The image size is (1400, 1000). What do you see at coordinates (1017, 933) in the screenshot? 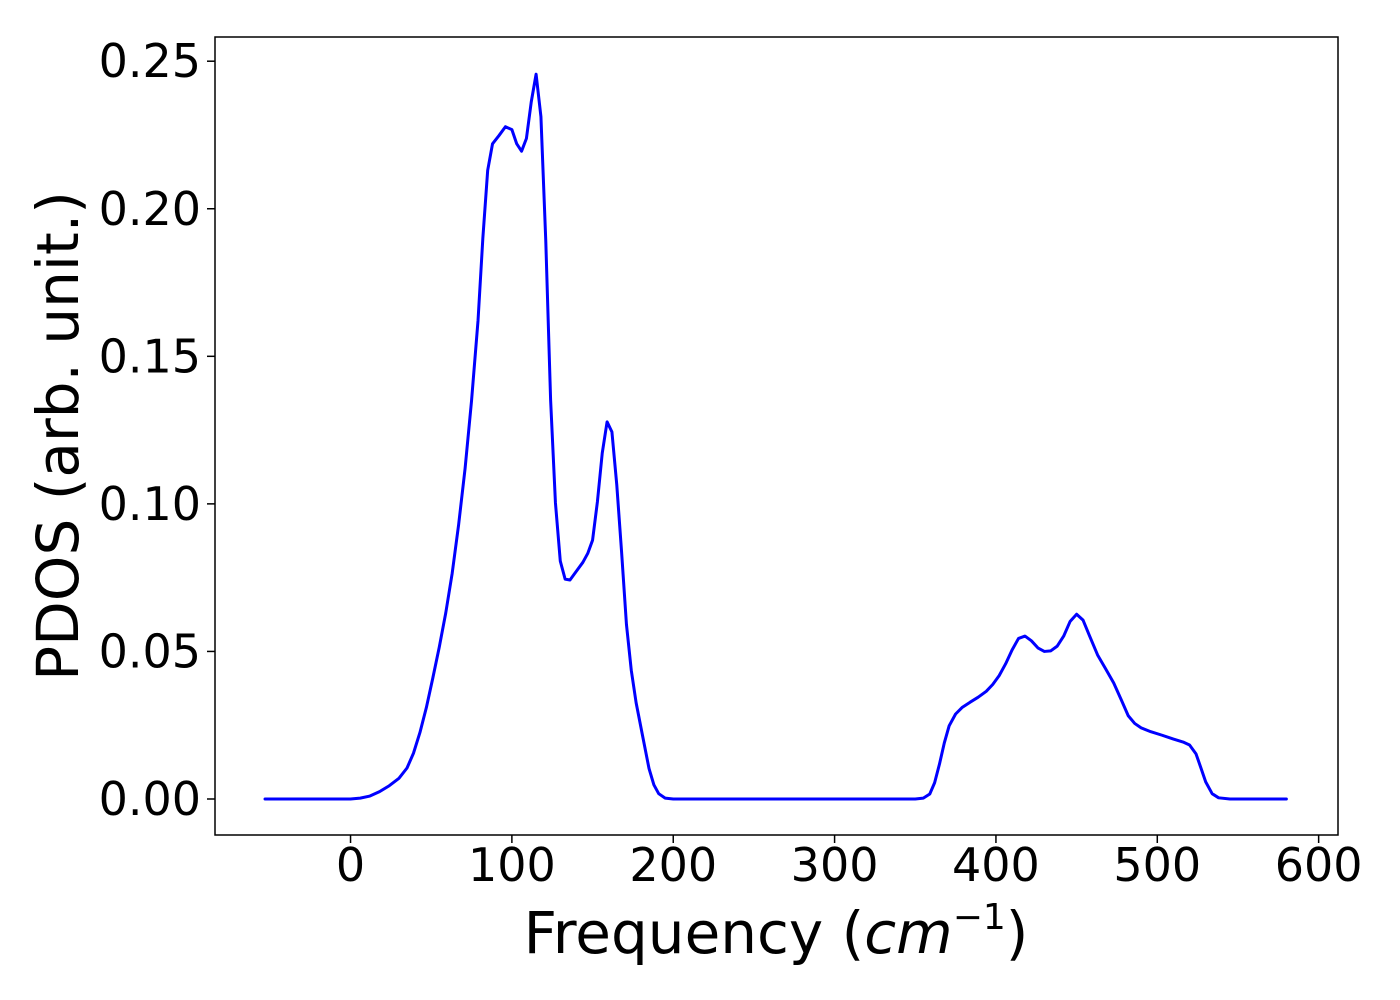
I see `x-axis-title-close: )` at bounding box center [1017, 933].